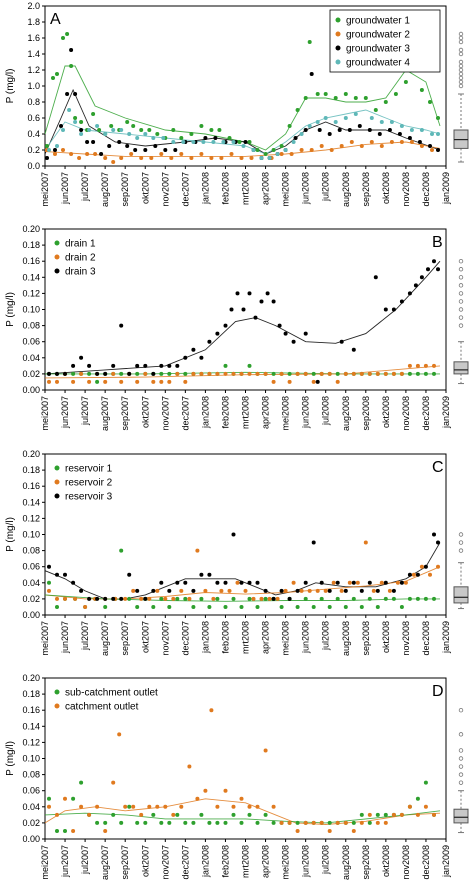 This screenshot has height=889, width=474. Describe the element at coordinates (31, 839) in the screenshot. I see `y-tick-label: 0.00` at that location.